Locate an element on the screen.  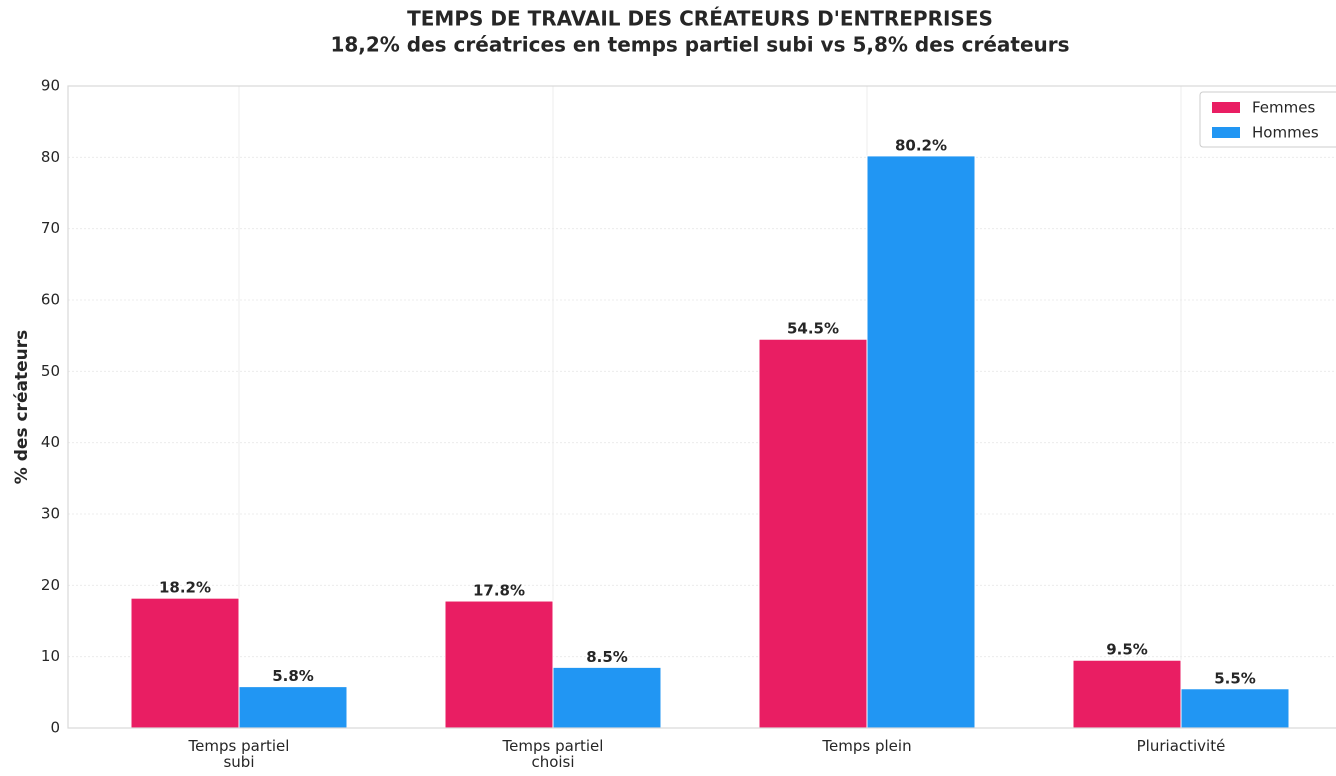
data-label: 8.5% is located at coordinates (607, 657).